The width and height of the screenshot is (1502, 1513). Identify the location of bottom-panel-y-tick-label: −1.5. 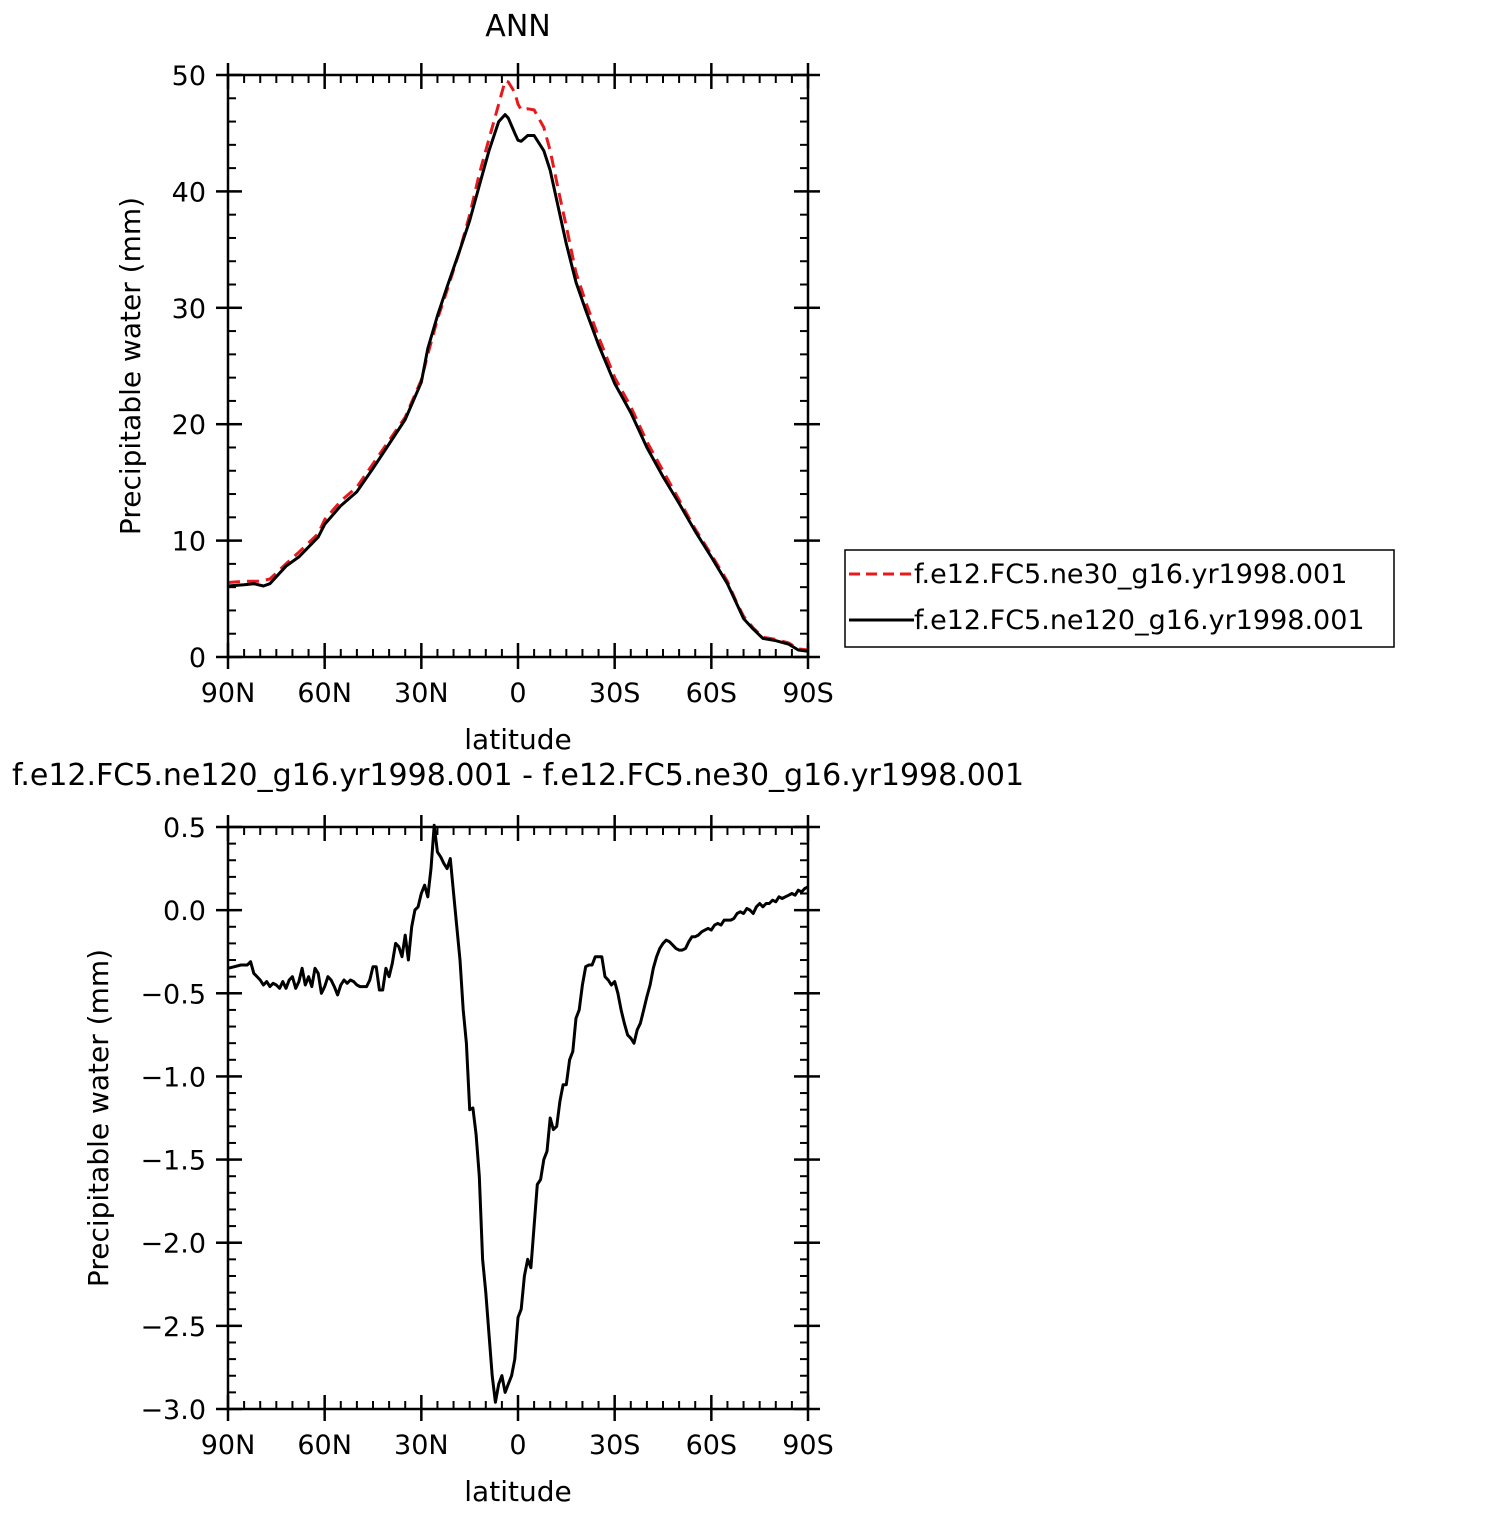
(173, 1161).